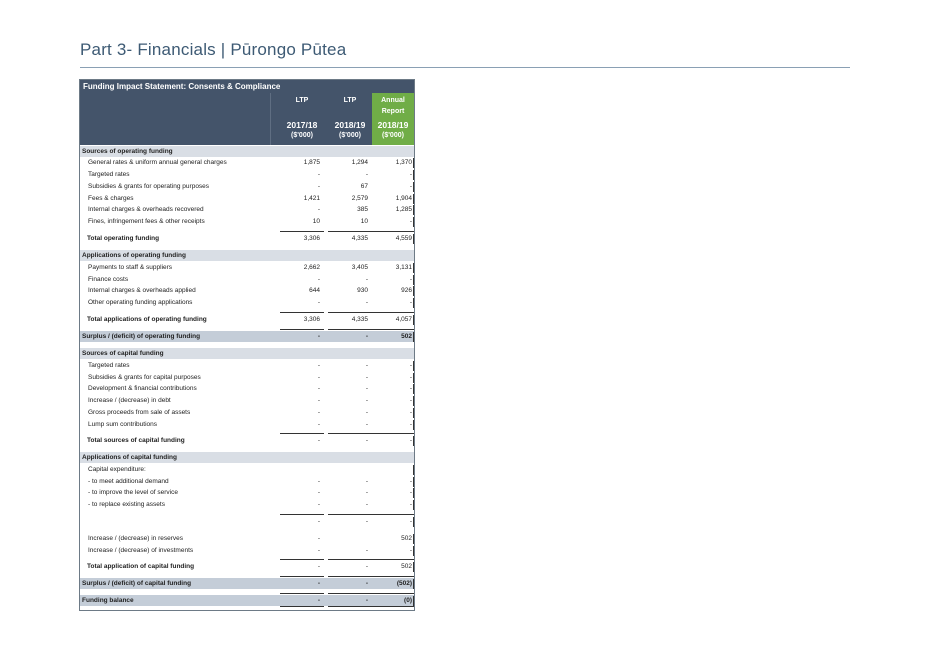  I want to click on row-label: Subsidies & grants for capital purposes, so click(144, 377).